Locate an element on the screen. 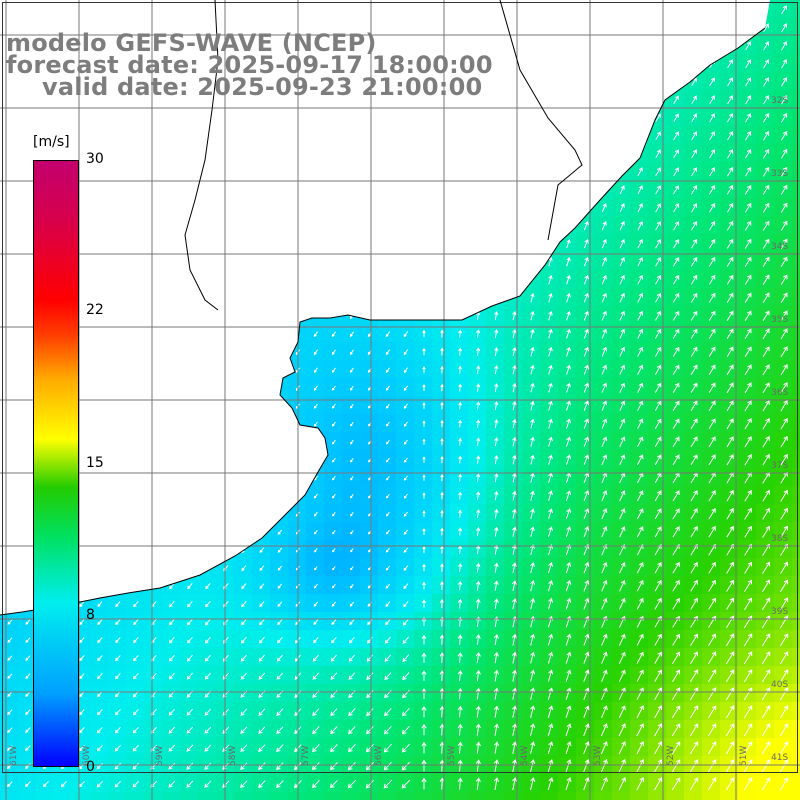 This screenshot has height=800, width=800. longitude-label: 59W is located at coordinates (160, 756).